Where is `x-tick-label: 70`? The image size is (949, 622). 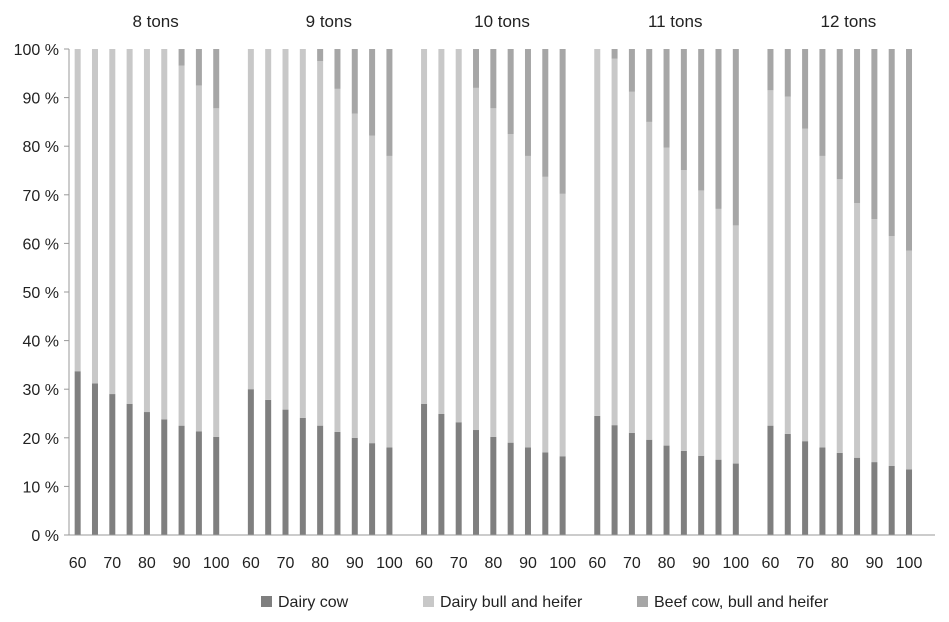
x-tick-label: 70 is located at coordinates (112, 563).